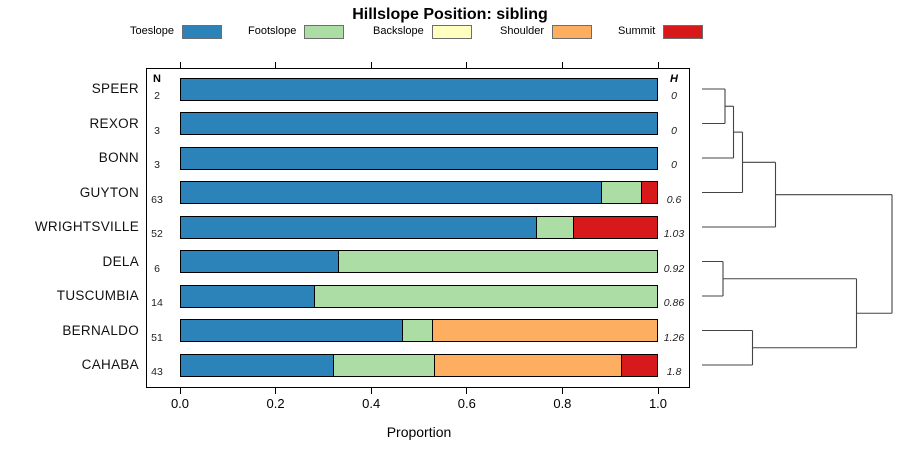 This screenshot has width=900, height=460. I want to click on stacked-bar-bernaldo, so click(419, 330).